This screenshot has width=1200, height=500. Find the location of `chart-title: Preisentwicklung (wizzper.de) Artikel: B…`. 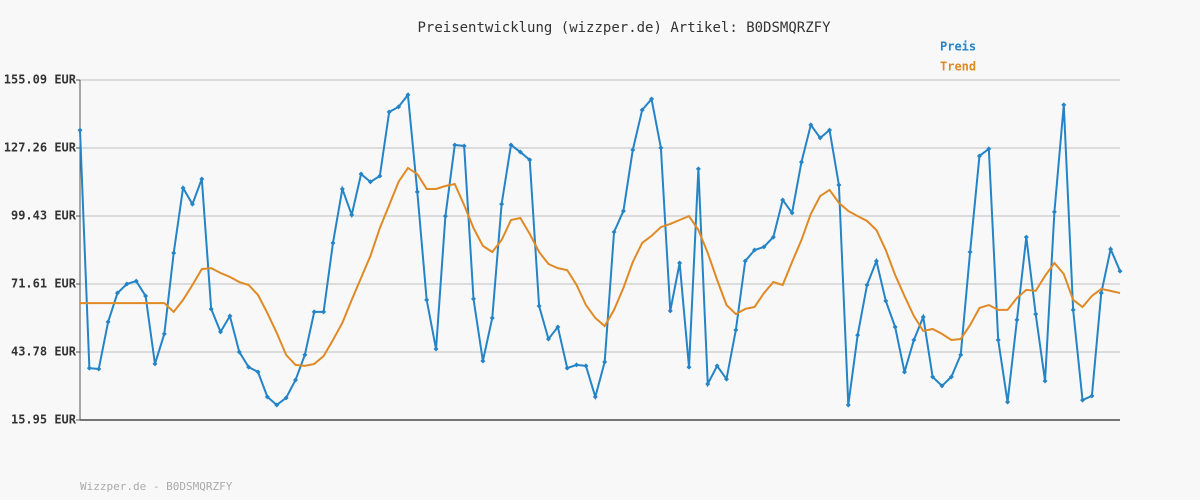

chart-title: Preisentwicklung (wizzper.de) Artikel: B… is located at coordinates (624, 28).